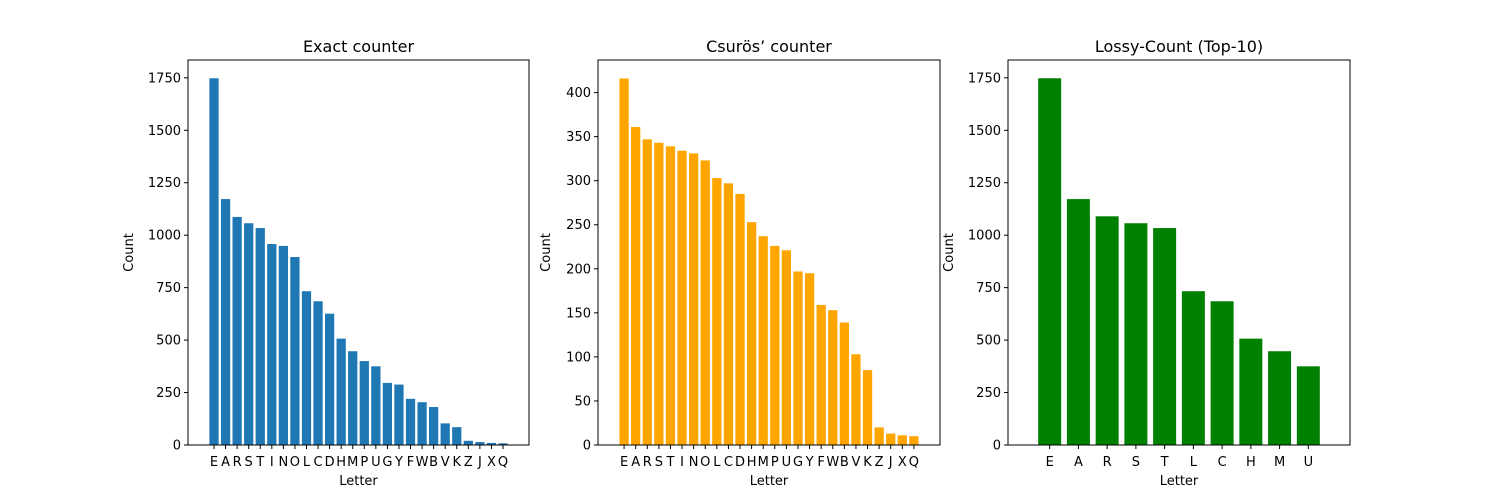  Describe the element at coordinates (1136, 334) in the screenshot. I see `bar-S` at that location.